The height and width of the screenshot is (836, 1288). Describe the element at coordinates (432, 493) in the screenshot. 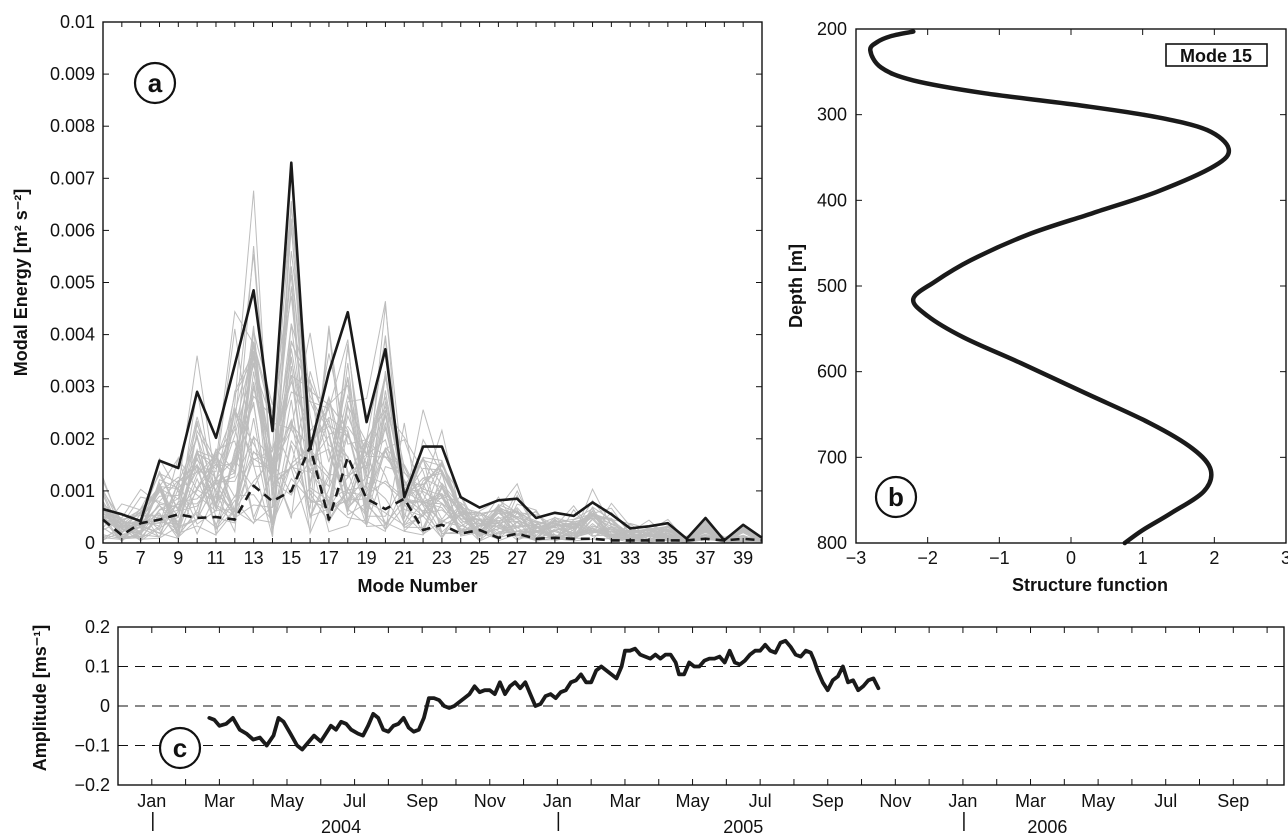

I see `series-line-dashed` at that location.